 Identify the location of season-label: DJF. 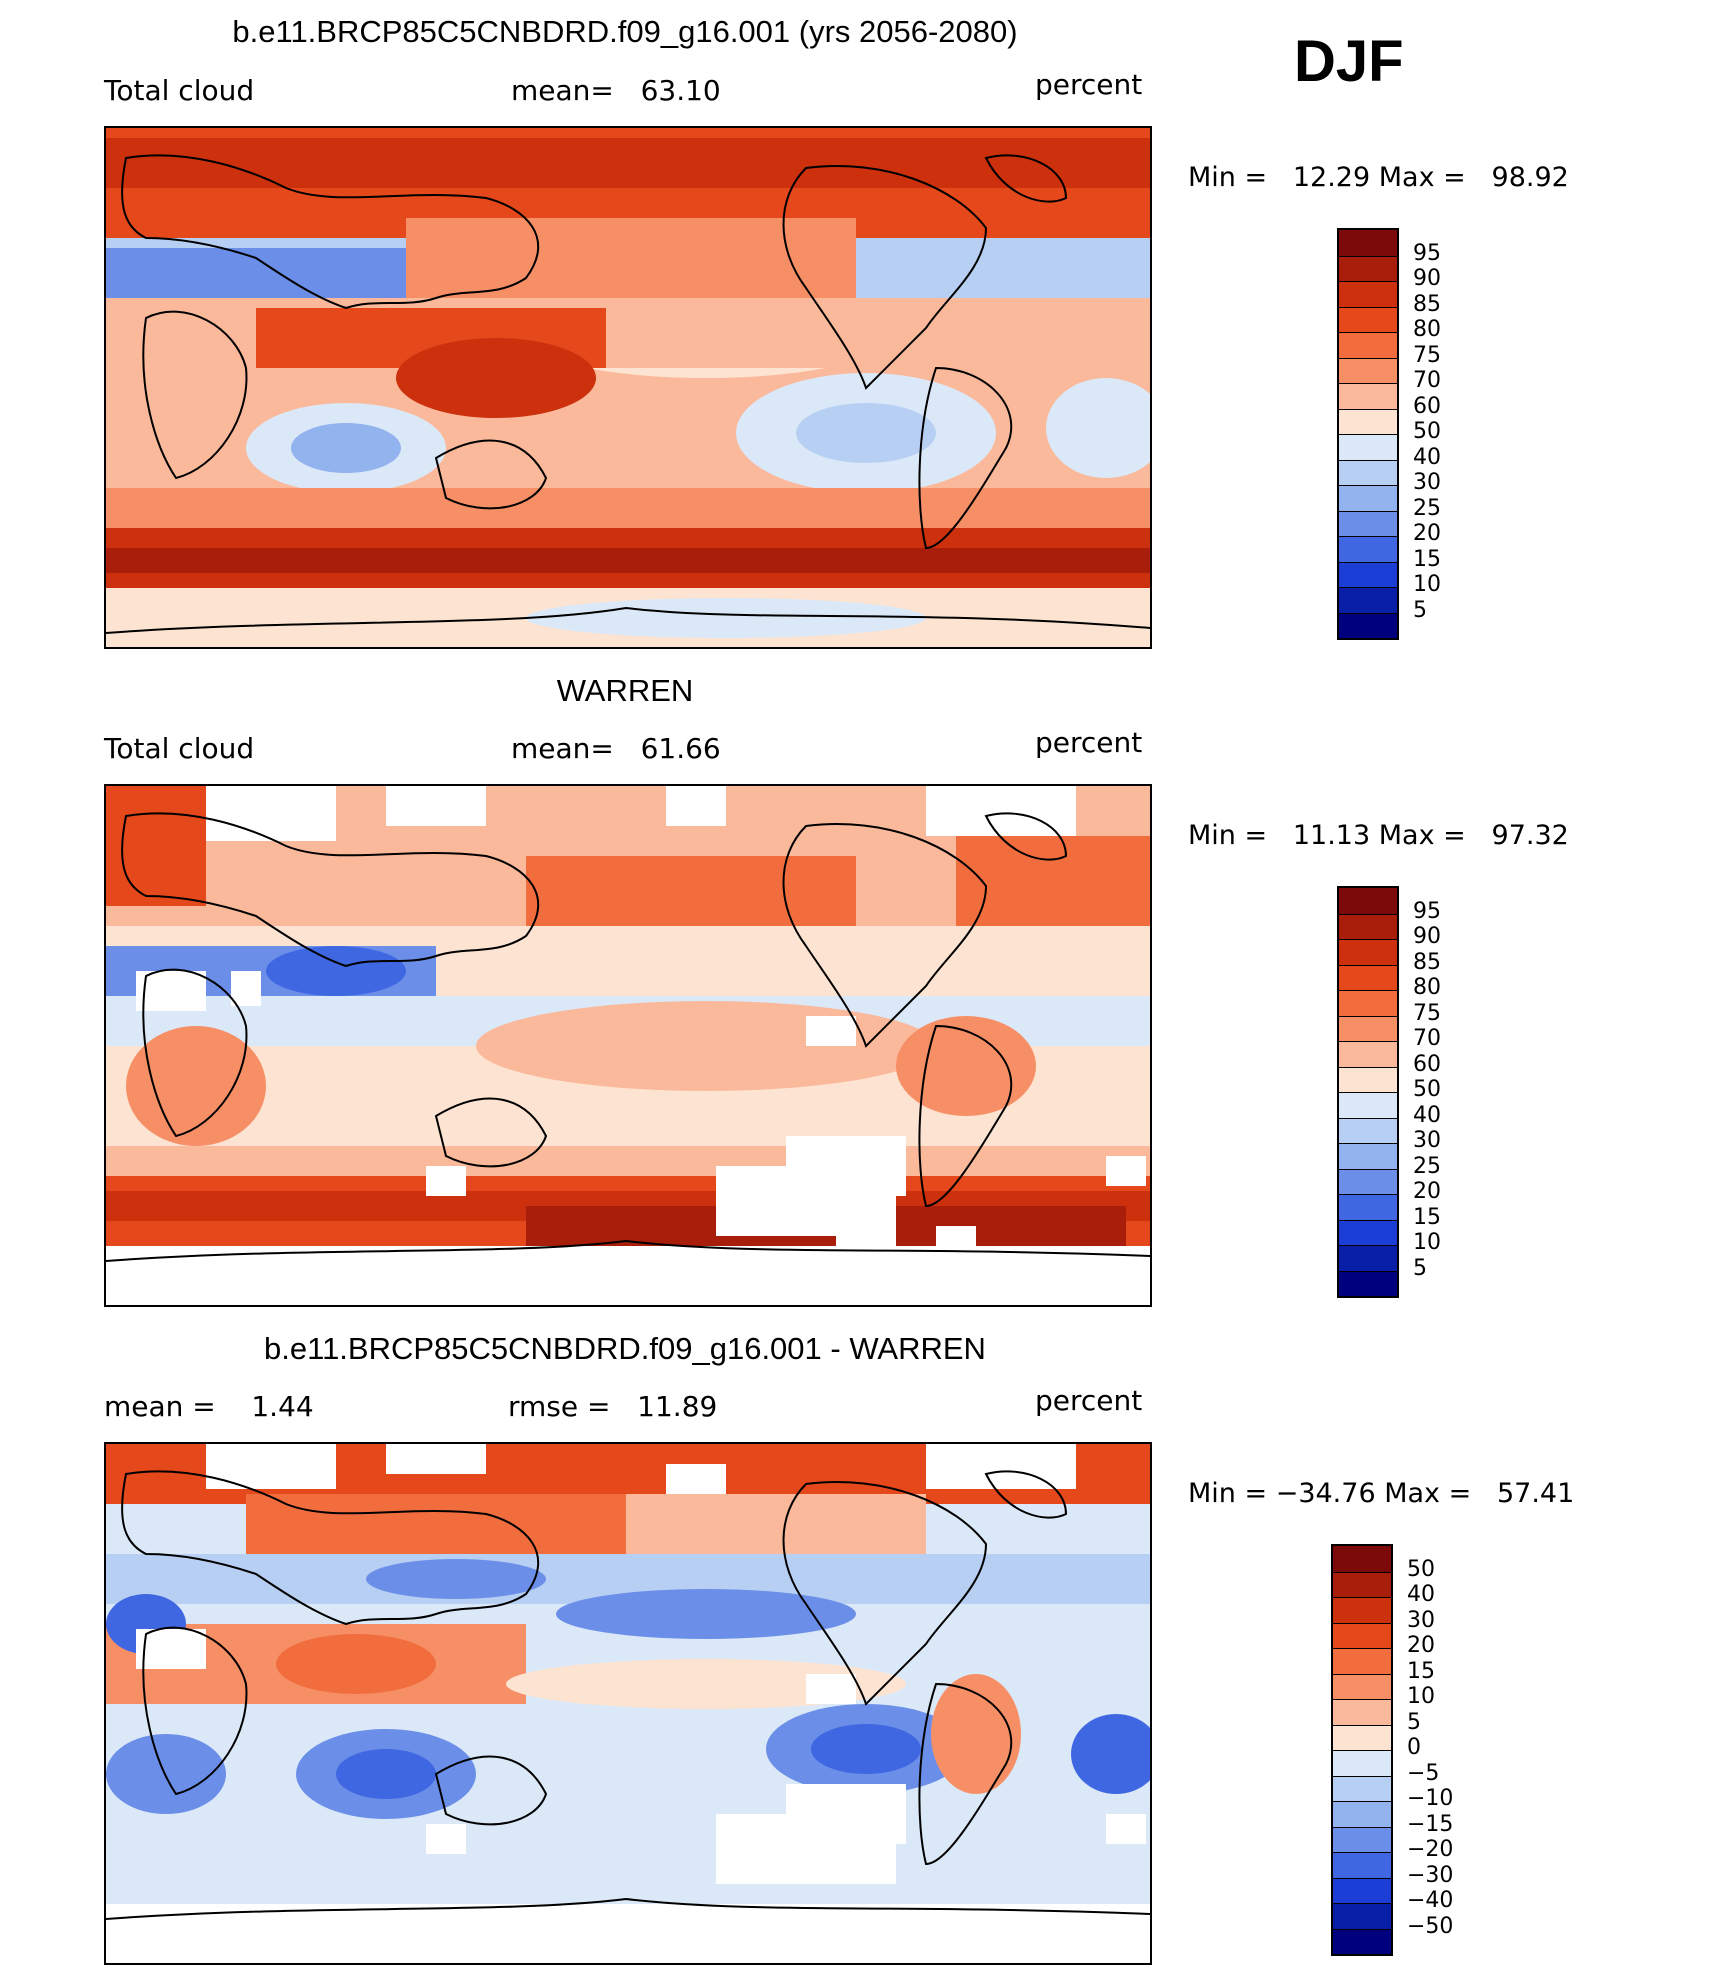
(1349, 61).